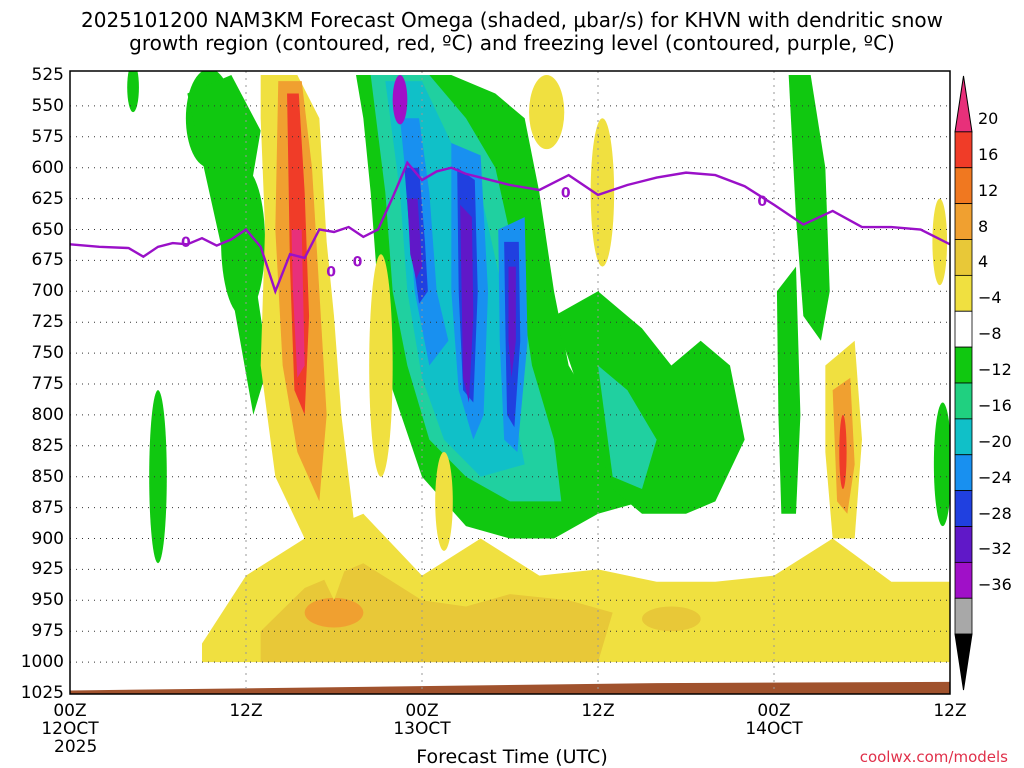  What do you see at coordinates (47, 136) in the screenshot?
I see `y-tick-label-575: 575` at bounding box center [47, 136].